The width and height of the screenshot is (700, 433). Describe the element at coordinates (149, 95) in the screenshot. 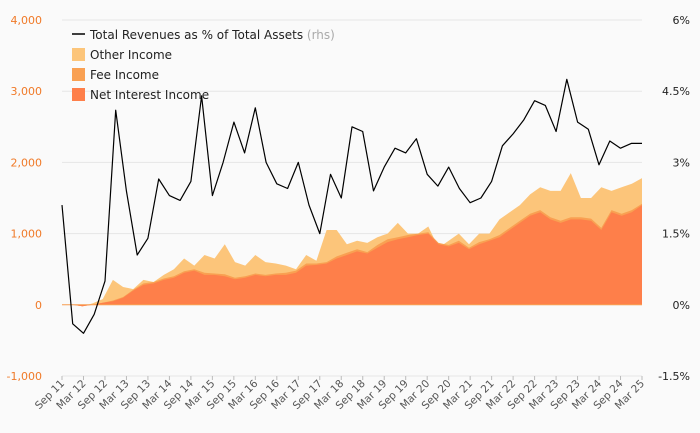

I see `legend-nii-label: Net Interest Income` at that location.